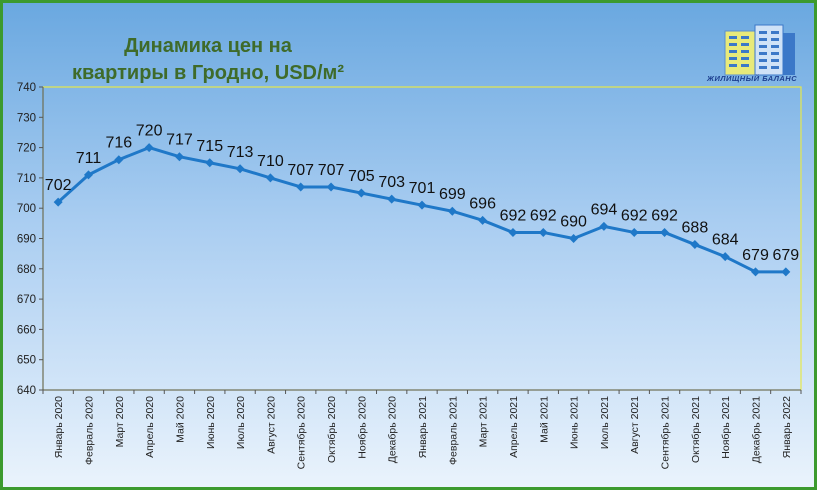 This screenshot has width=817, height=490. I want to click on x-tick-label: Февраль 2021, so click(453, 430).